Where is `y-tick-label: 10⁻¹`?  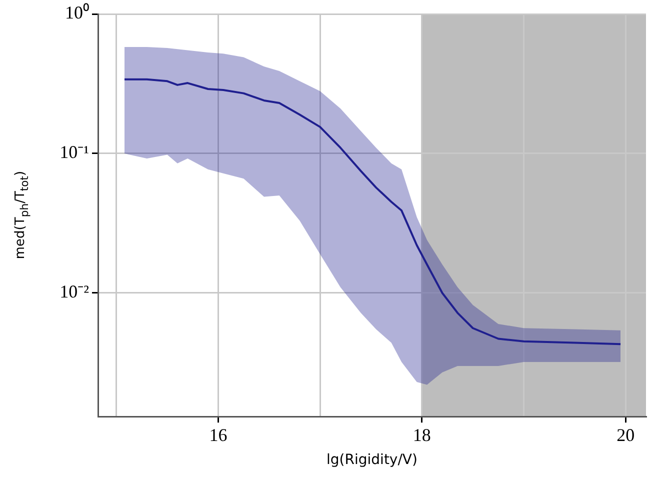
y-tick-label: 10⁻¹ is located at coordinates (74, 152).